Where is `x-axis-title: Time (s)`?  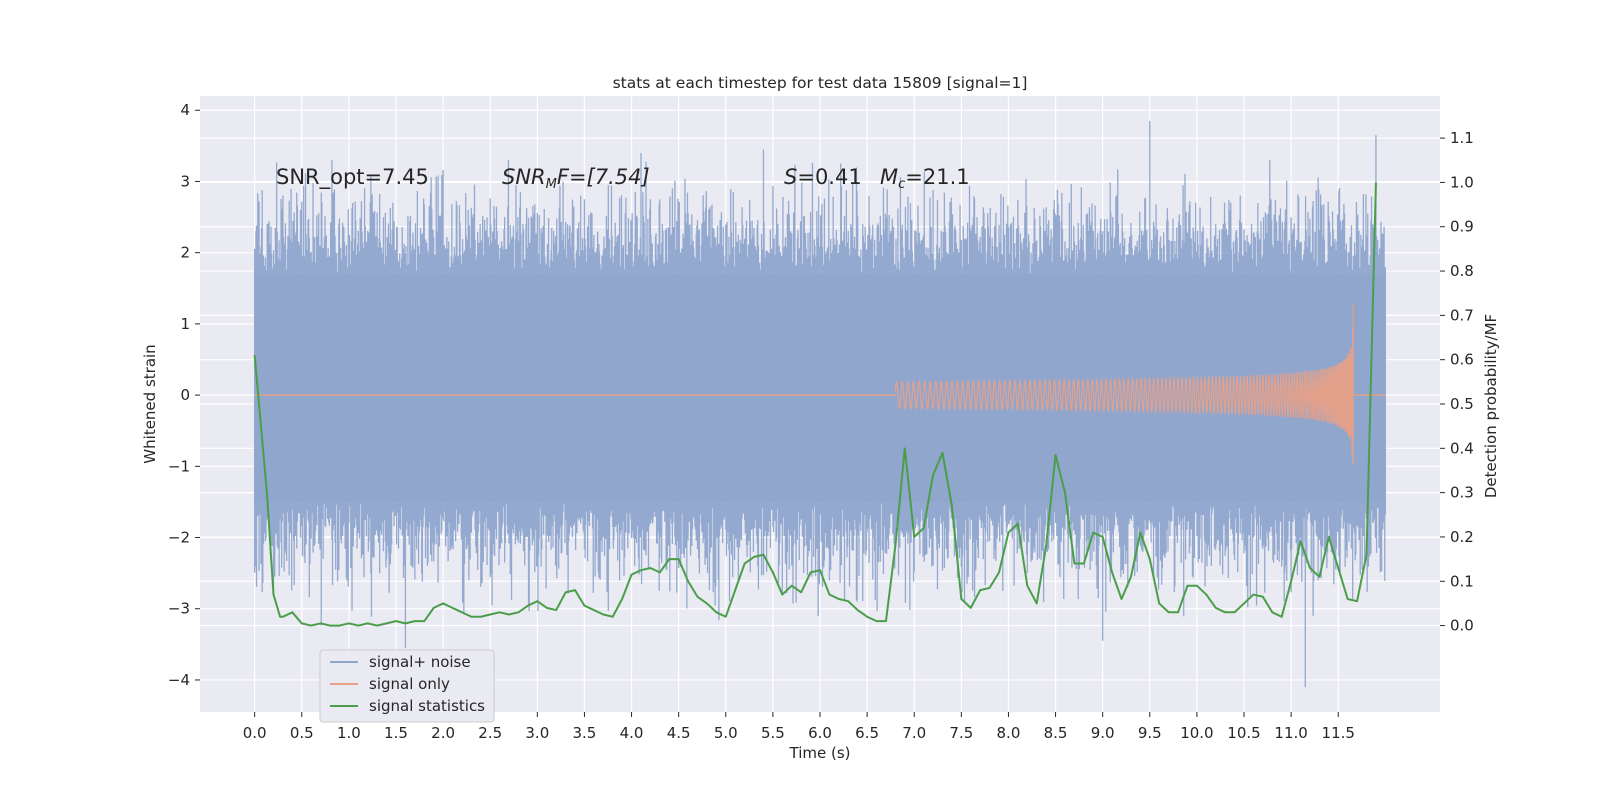
x-axis-title: Time (s) is located at coordinates (820, 753).